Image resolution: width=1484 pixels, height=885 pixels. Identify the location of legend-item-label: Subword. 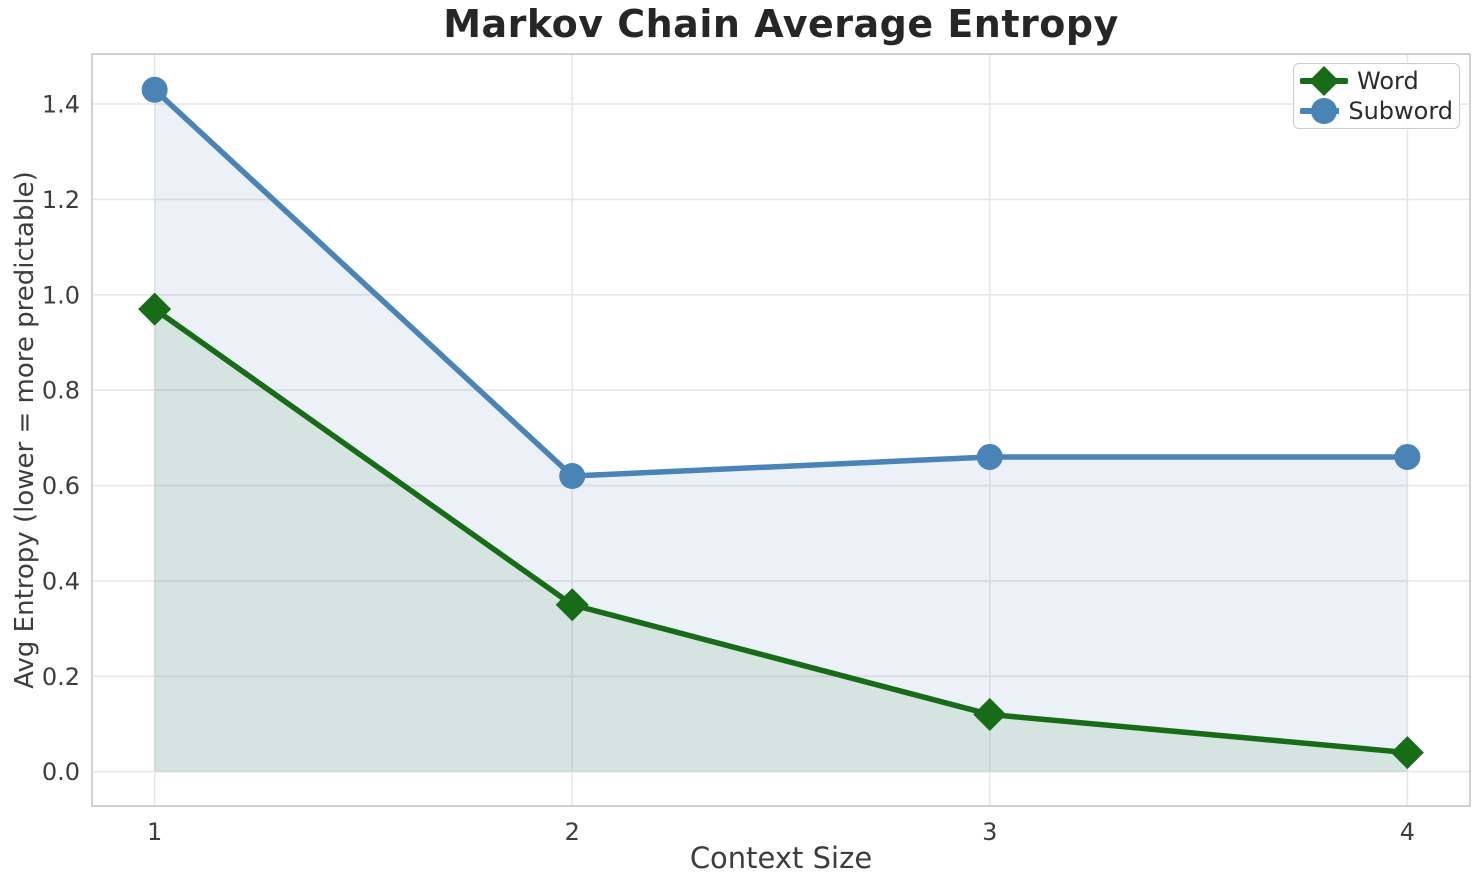
(1400, 111).